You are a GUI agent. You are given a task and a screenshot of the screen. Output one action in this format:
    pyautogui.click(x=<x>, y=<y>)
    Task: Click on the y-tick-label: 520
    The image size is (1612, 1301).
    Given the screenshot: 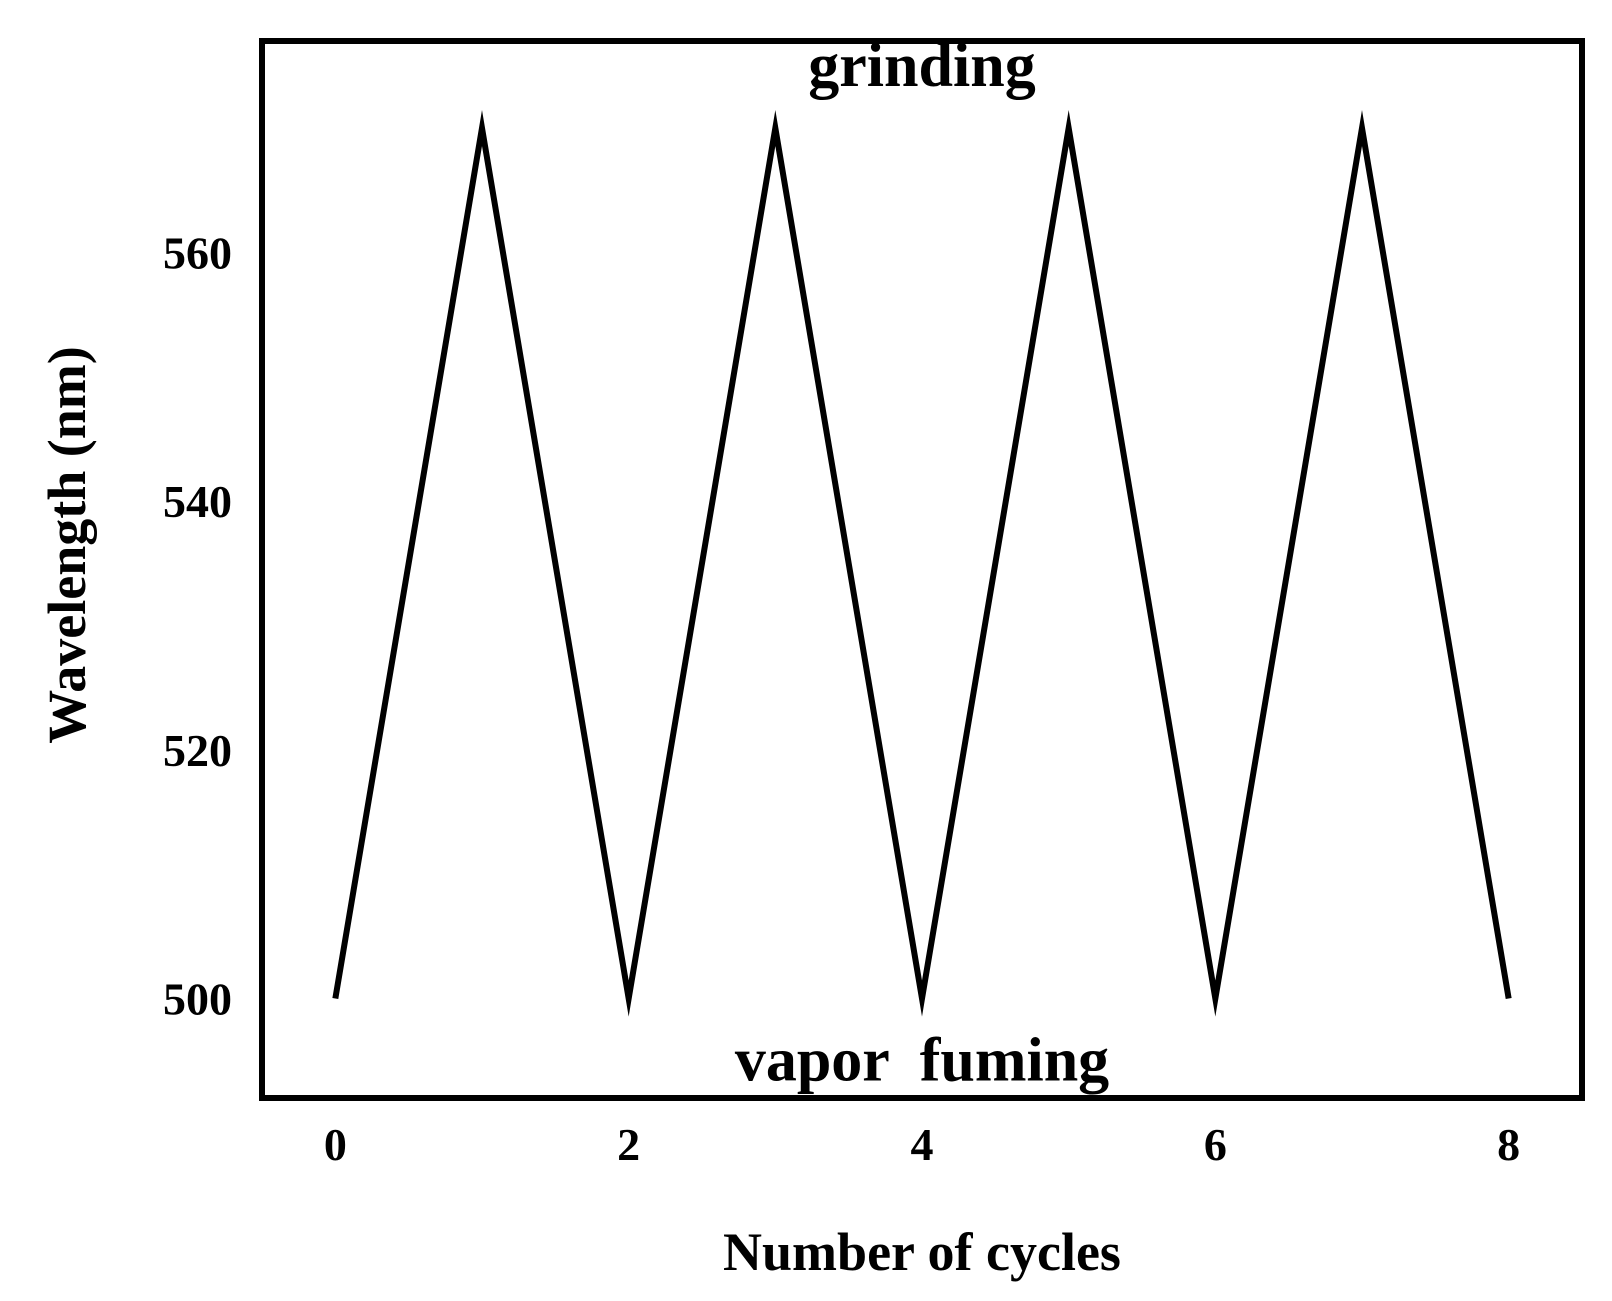 What is the action you would take?
    pyautogui.click(x=197, y=750)
    